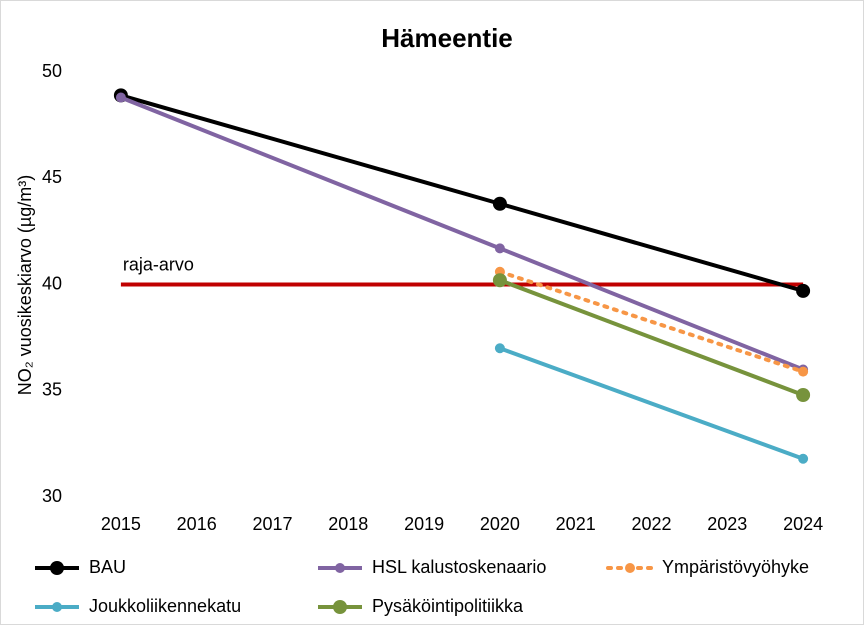 The width and height of the screenshot is (865, 626). I want to click on x-tick-label: 2024, so click(803, 524).